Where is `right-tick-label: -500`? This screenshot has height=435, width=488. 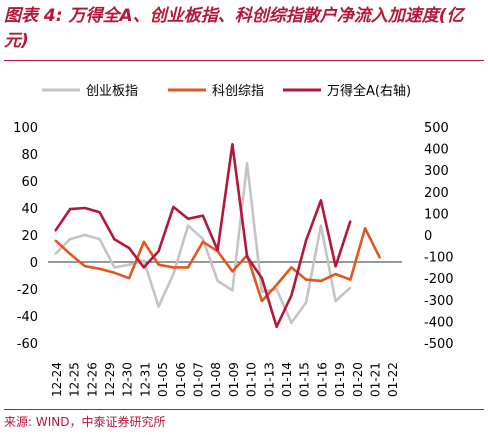 right-tick-label: -500 is located at coordinates (439, 344).